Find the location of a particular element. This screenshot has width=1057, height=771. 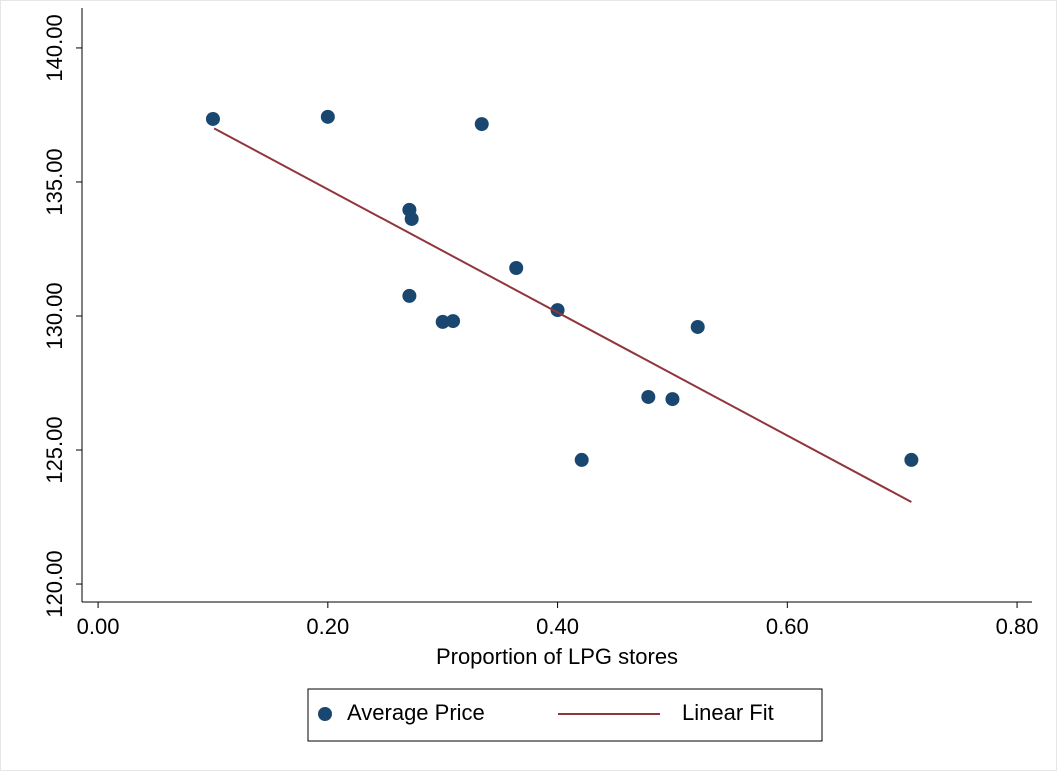

legend-label: Linear Fit is located at coordinates (728, 712).